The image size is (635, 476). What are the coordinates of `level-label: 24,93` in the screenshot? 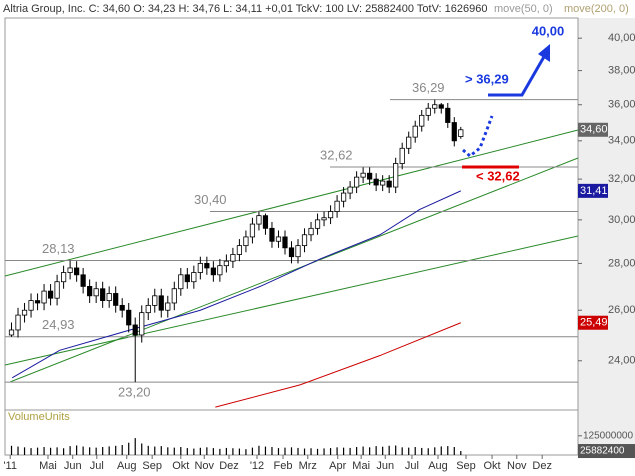 It's located at (58, 324).